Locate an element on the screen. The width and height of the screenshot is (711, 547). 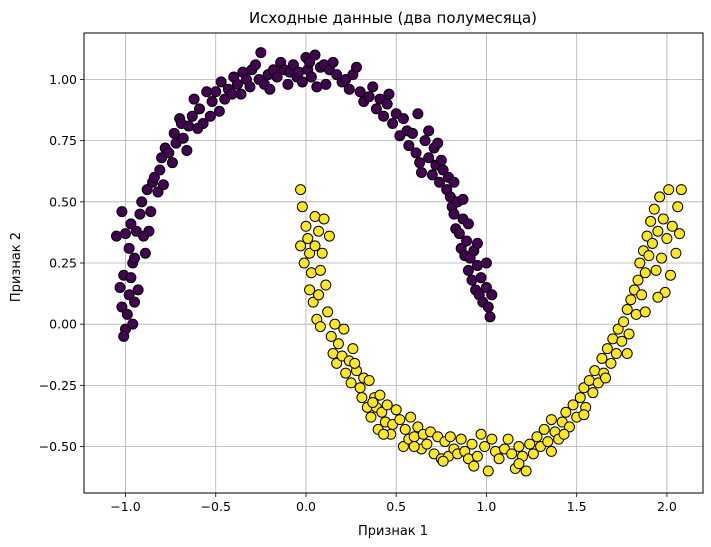
y-tick-label: −0.25 is located at coordinates (58, 385).